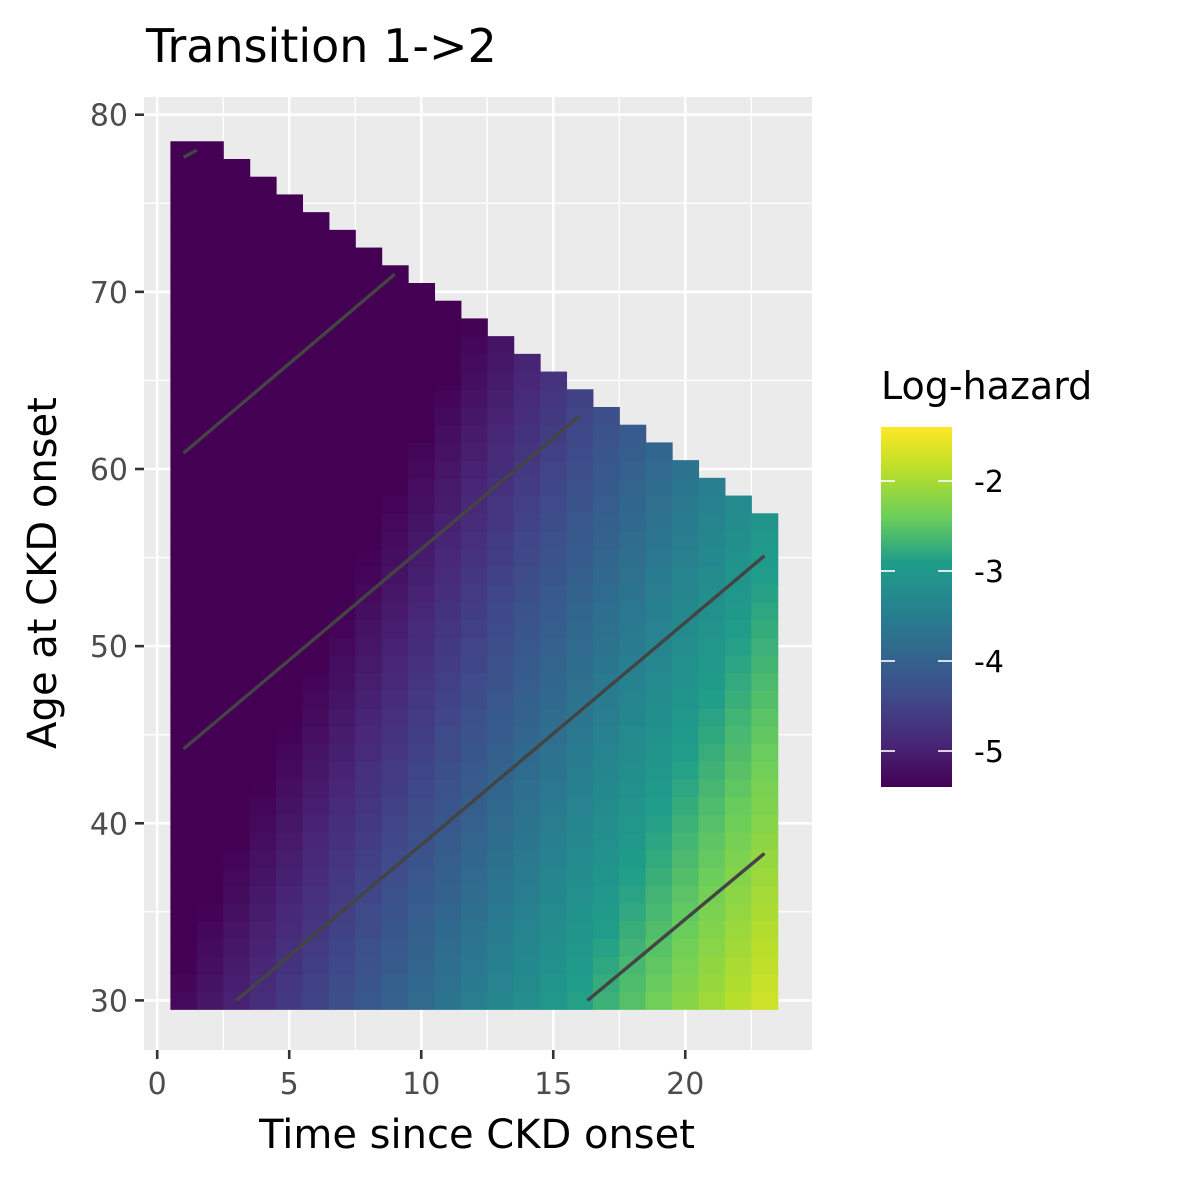 The image size is (1181, 1185). Describe the element at coordinates (117, 559) in the screenshot. I see `y-axis: 30 40 50 60 70 80` at that location.